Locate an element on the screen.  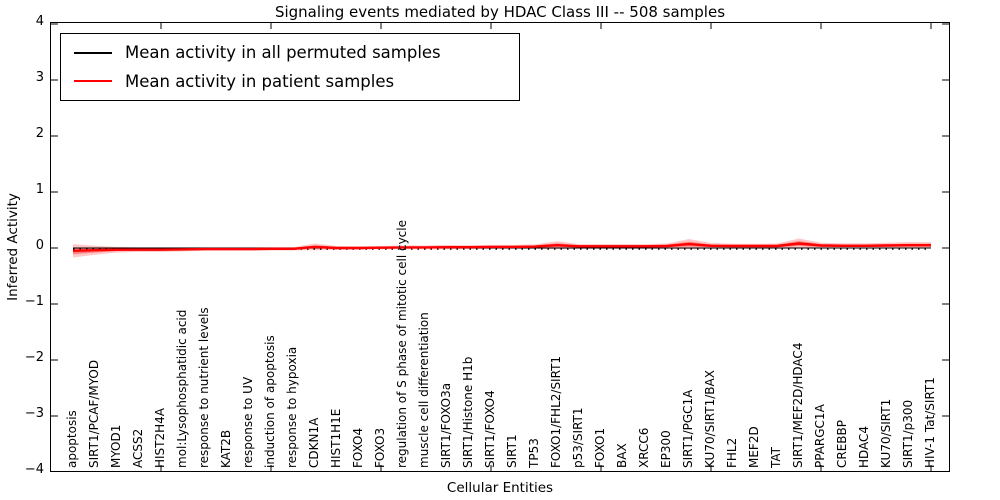
x-category-label: apoptosis is located at coordinates (72, 439).